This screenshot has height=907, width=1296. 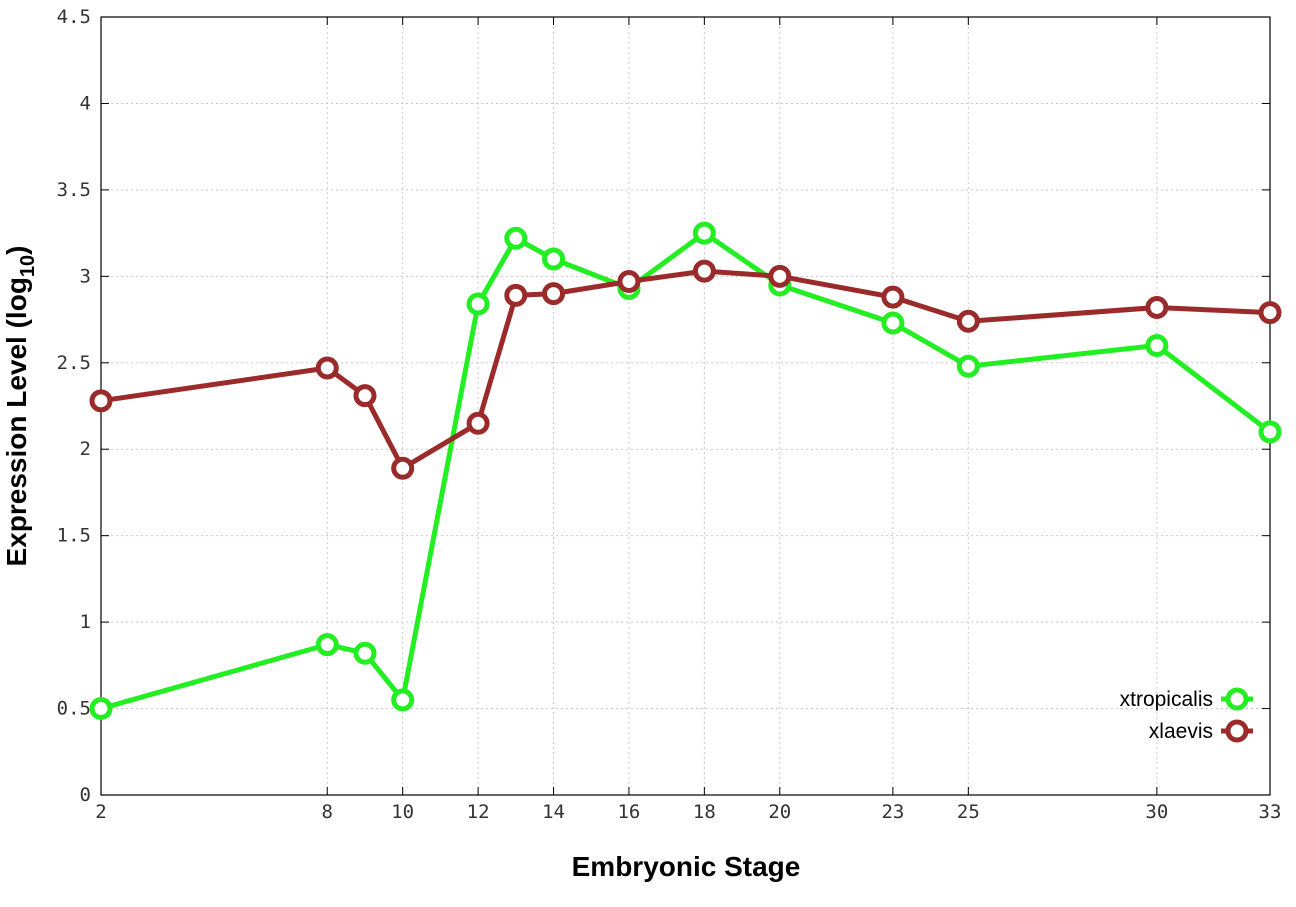 I want to click on y-tick-label: 3, so click(x=85, y=276).